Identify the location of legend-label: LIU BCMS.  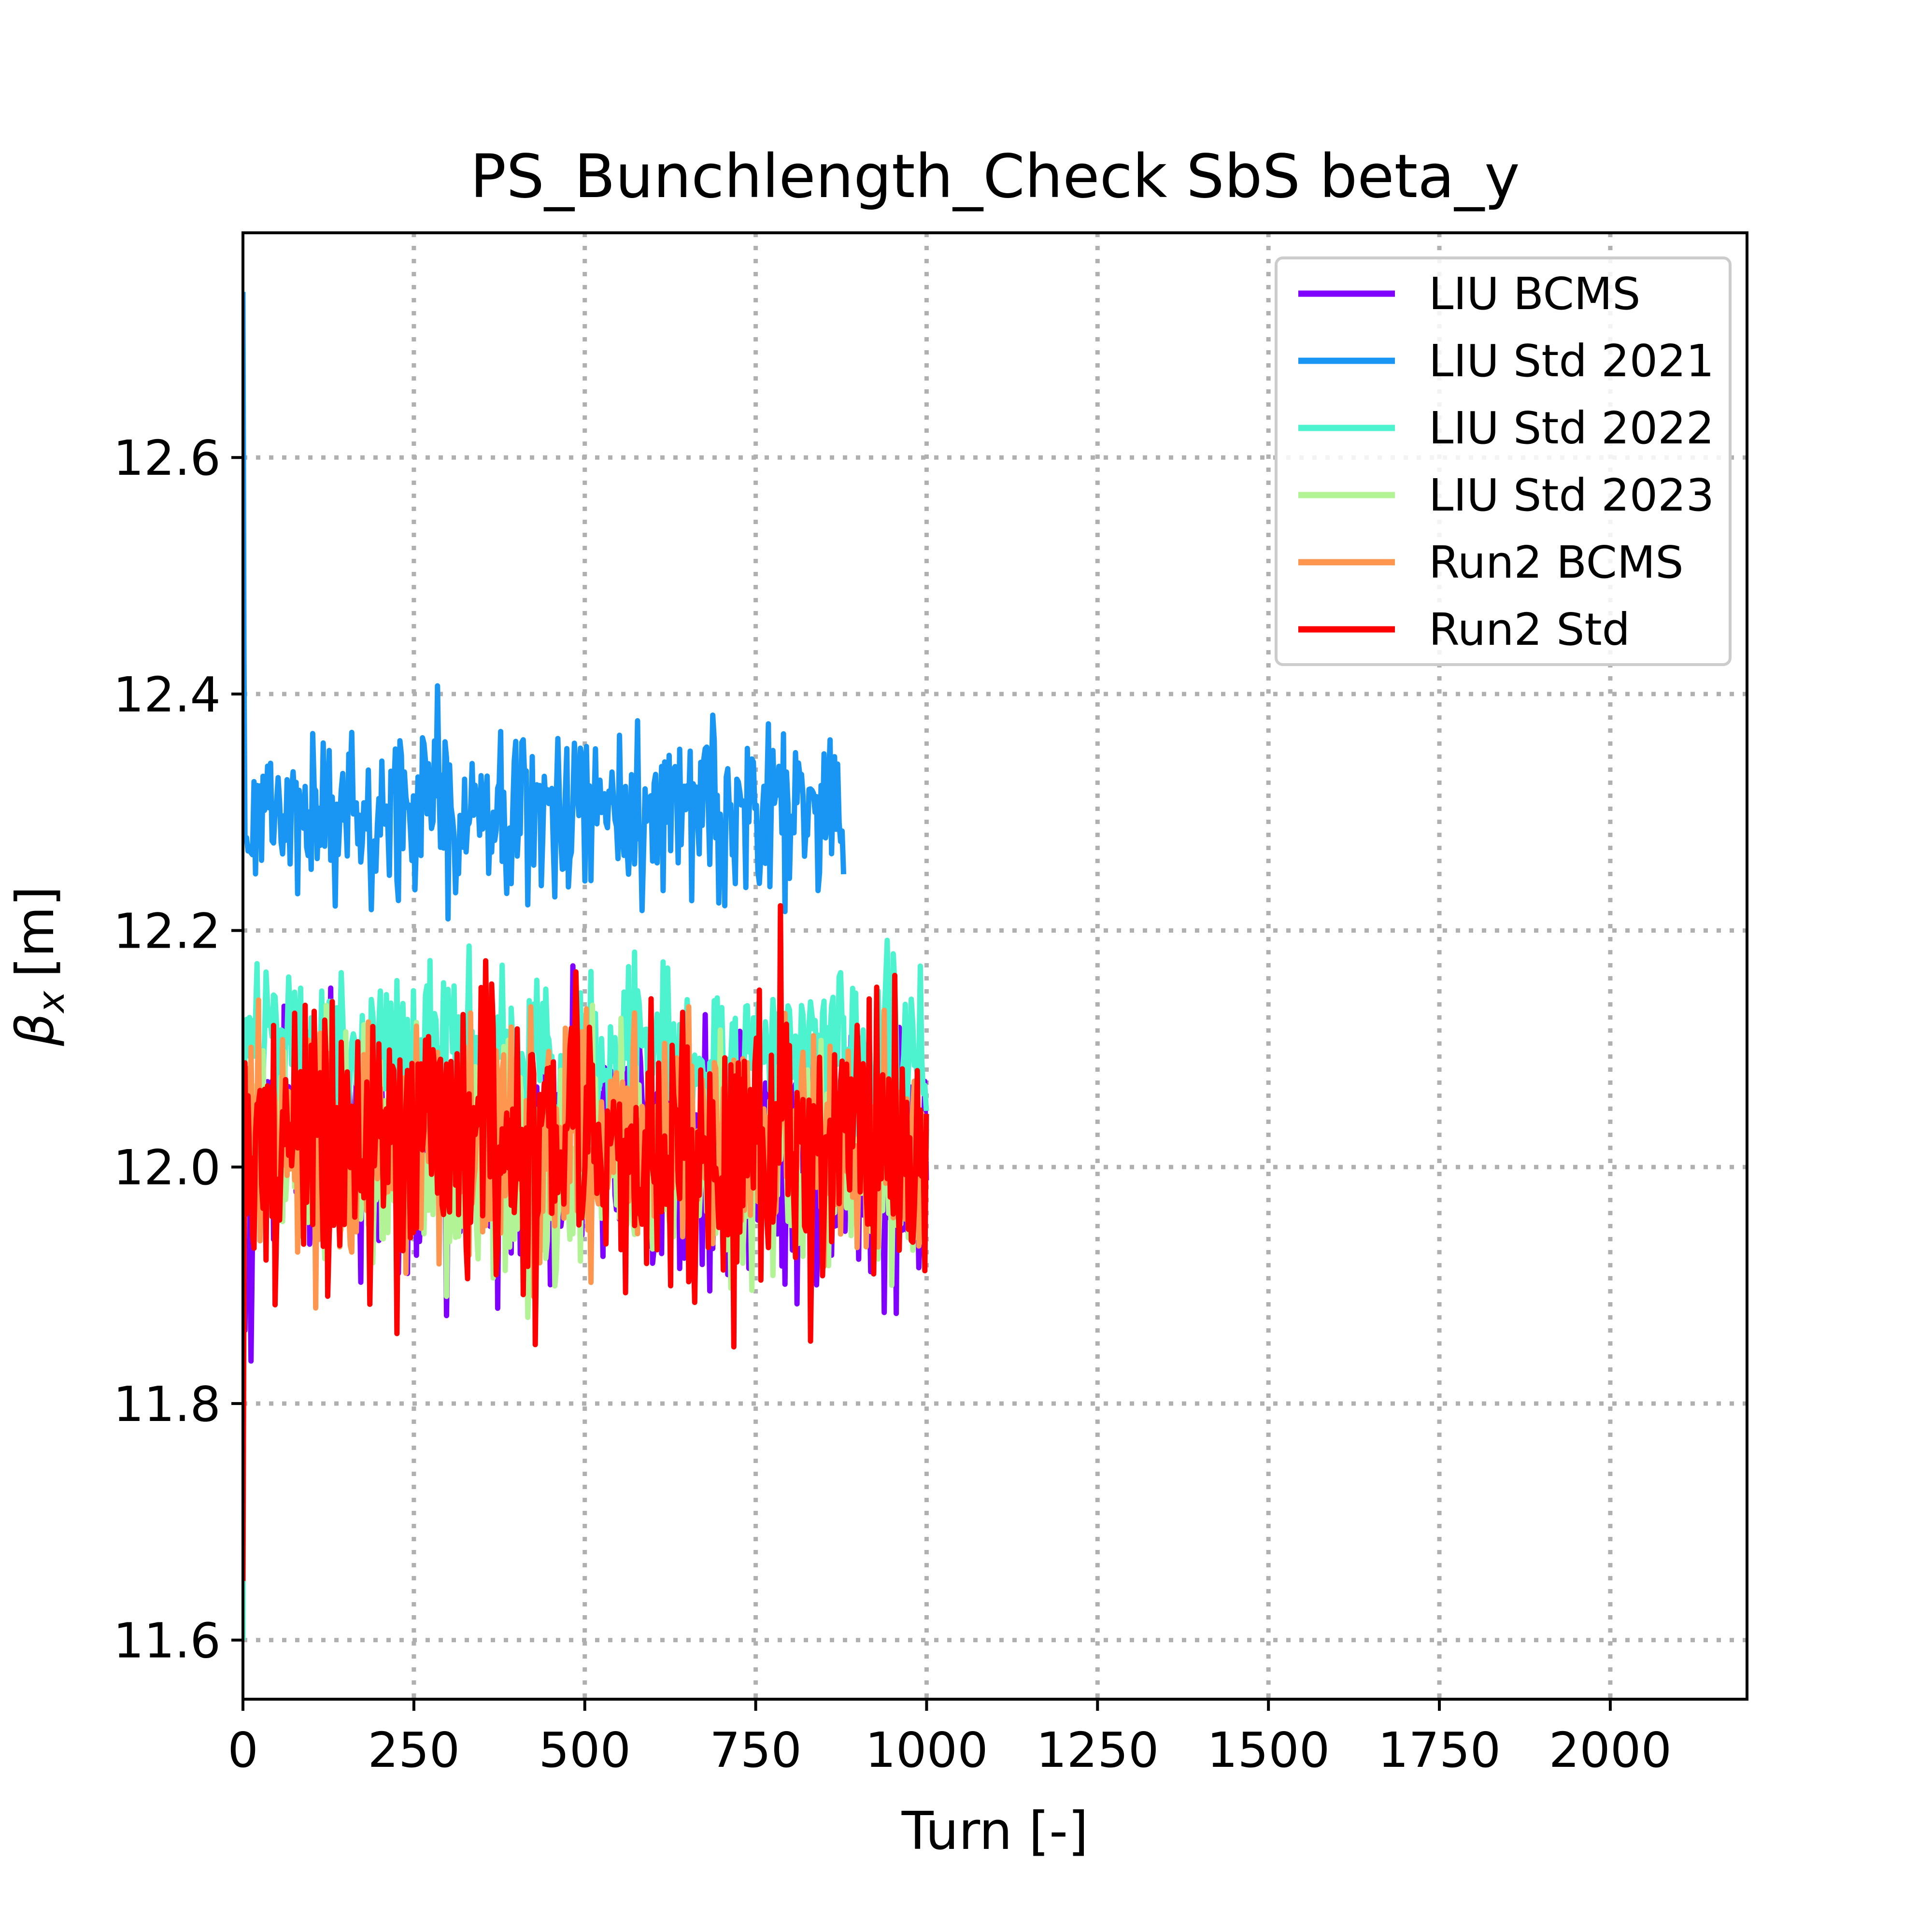
(1534, 294).